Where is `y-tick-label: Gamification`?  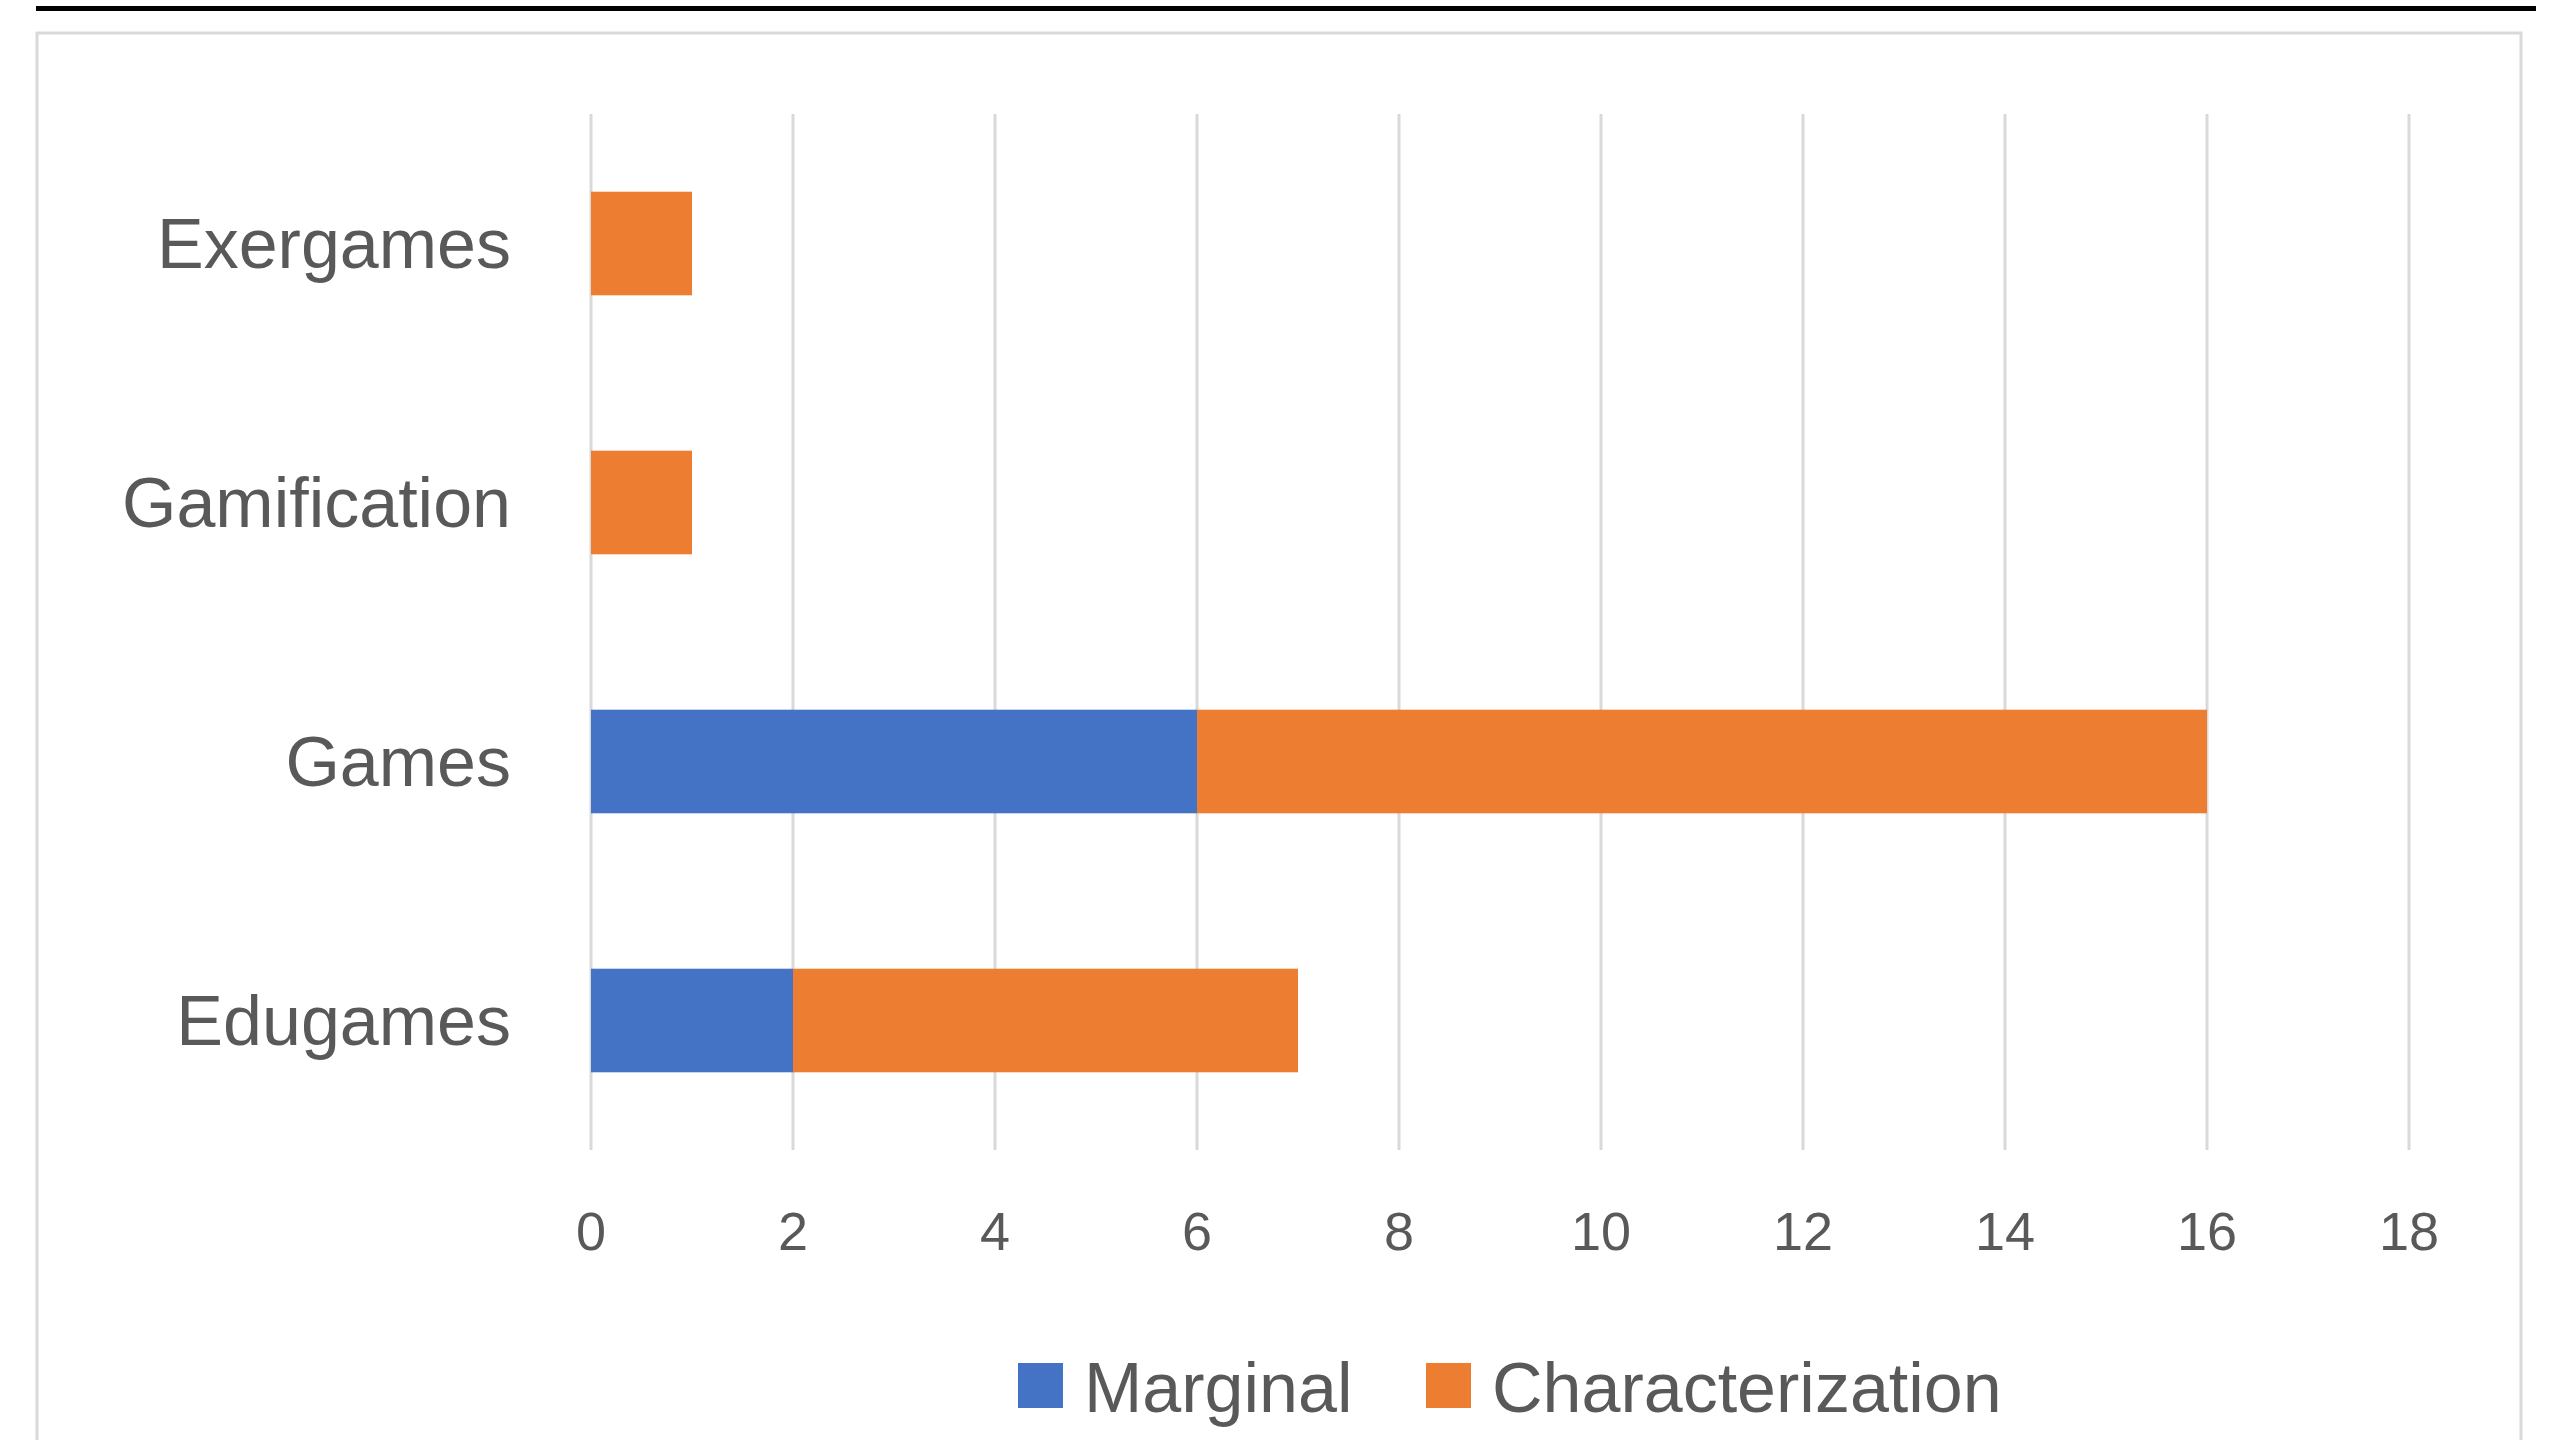 y-tick-label: Gamification is located at coordinates (316, 503).